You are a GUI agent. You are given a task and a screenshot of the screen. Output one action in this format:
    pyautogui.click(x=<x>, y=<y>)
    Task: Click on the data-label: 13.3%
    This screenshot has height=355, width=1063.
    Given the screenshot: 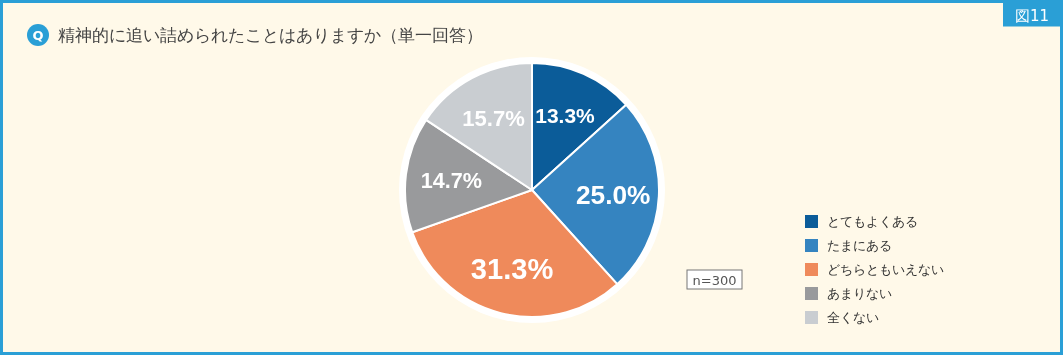 What is the action you would take?
    pyautogui.click(x=565, y=116)
    